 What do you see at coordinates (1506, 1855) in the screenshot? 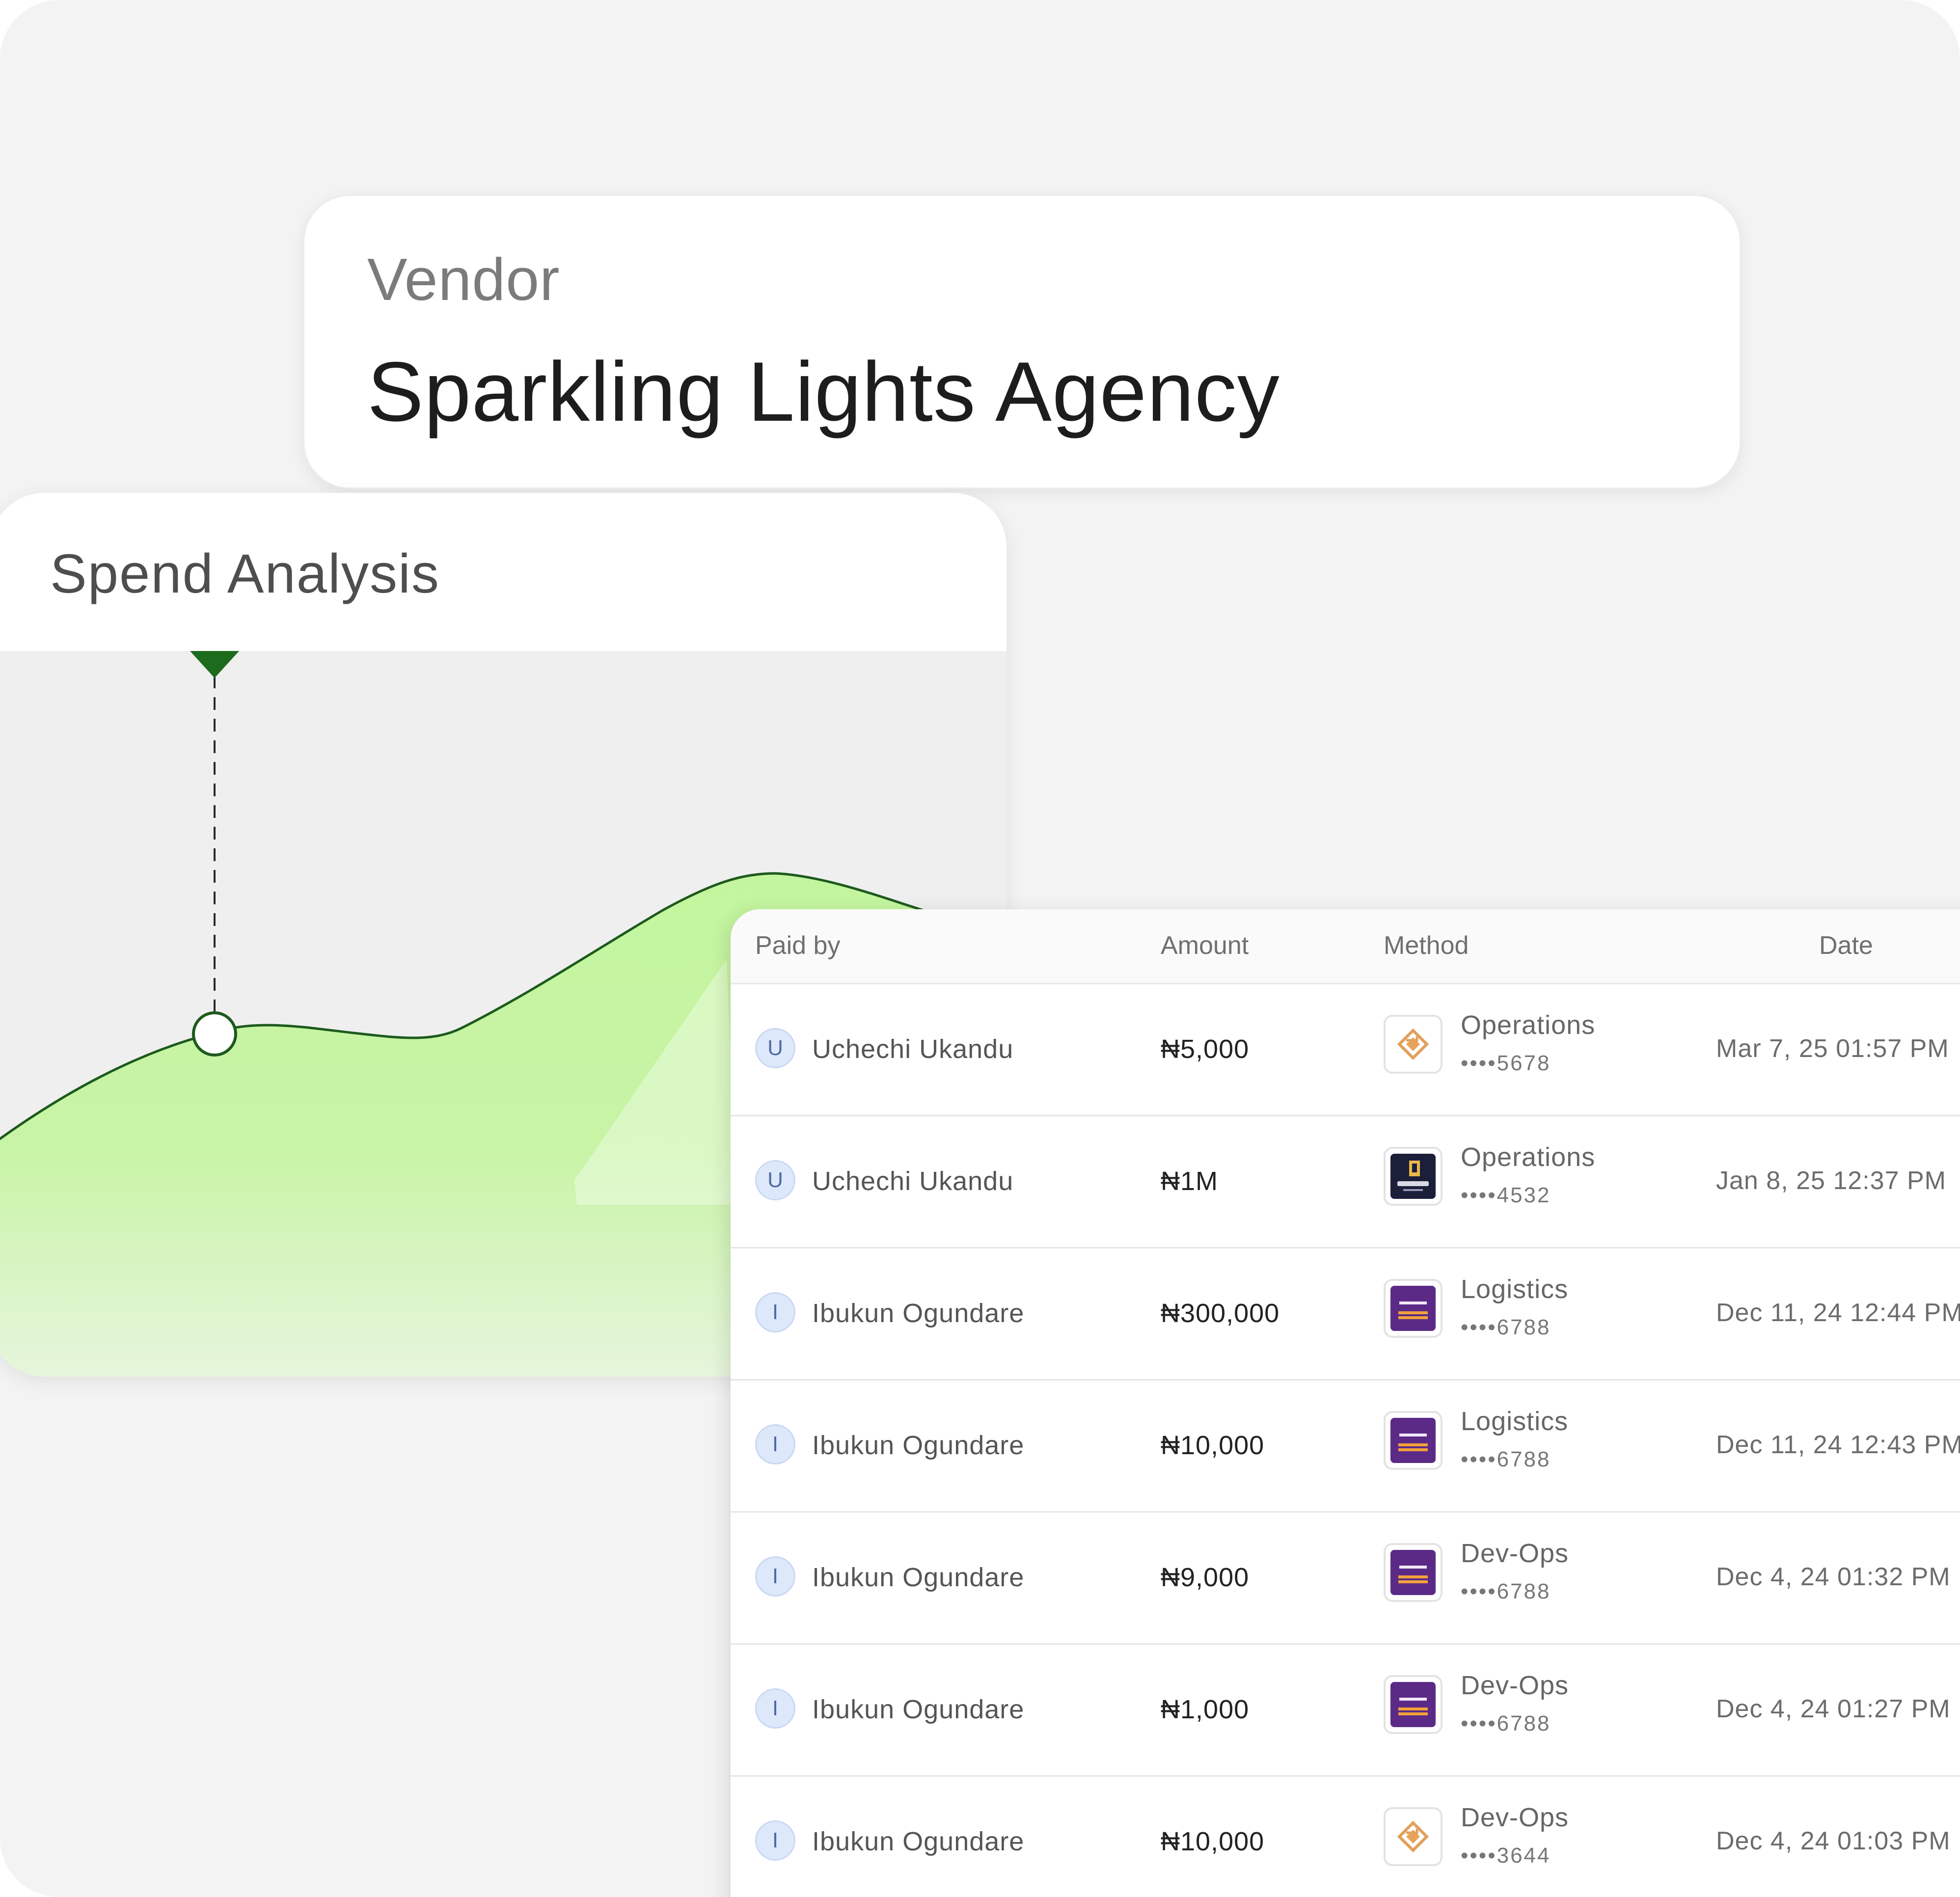
I see `method-card-digits: ••••3644` at bounding box center [1506, 1855].